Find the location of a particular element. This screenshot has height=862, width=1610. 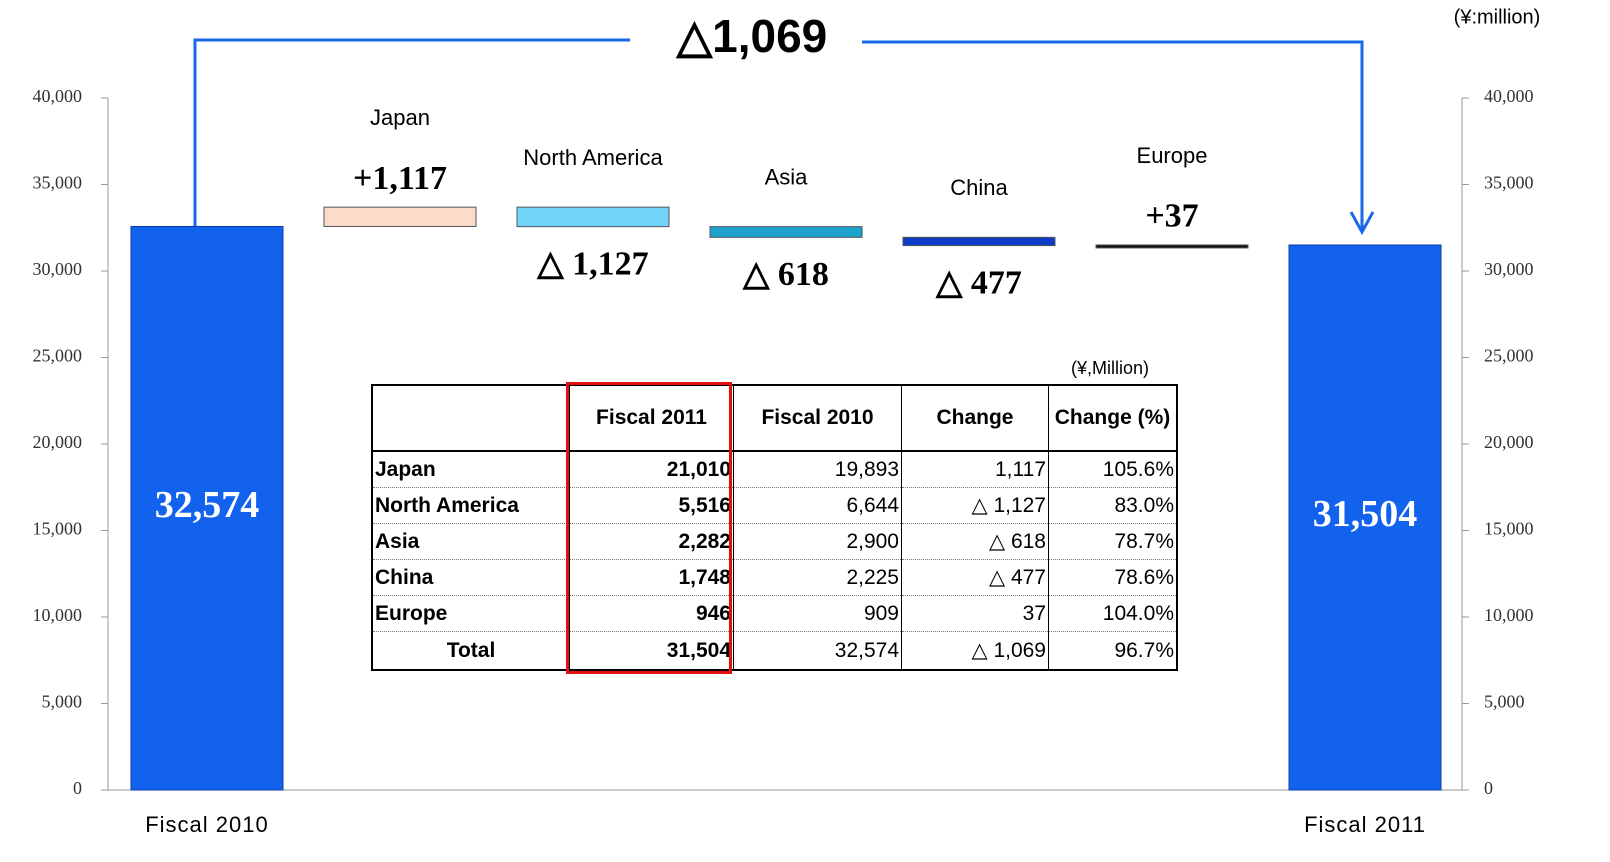

table-cell: △ 1,127 is located at coordinates (975, 505).